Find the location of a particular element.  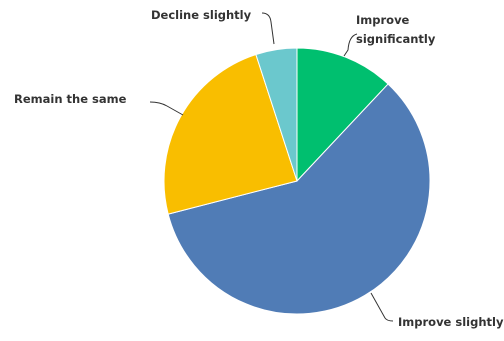

slice-label-improve-slightly: Improve slightly is located at coordinates (451, 322).